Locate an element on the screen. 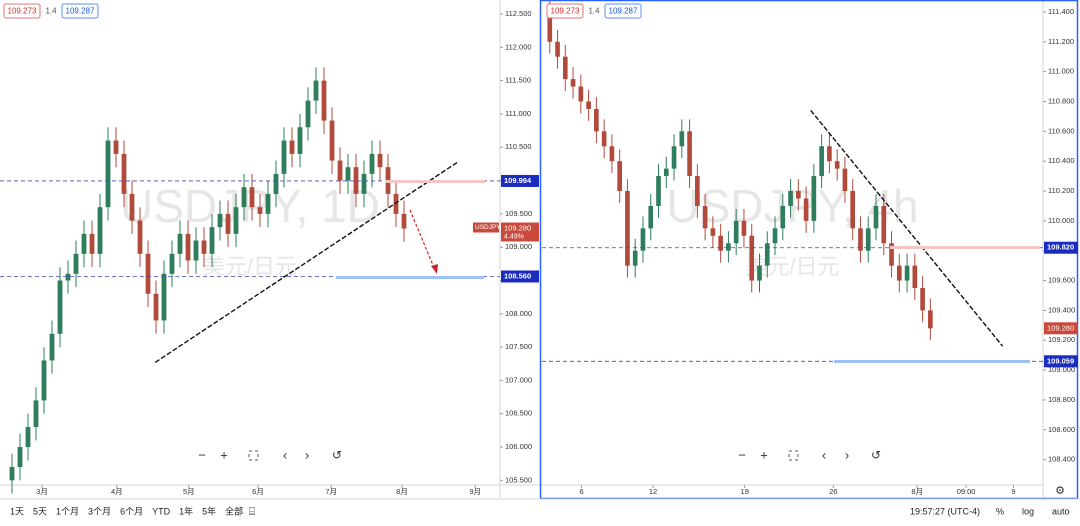  scale-option: log is located at coordinates (1028, 511).